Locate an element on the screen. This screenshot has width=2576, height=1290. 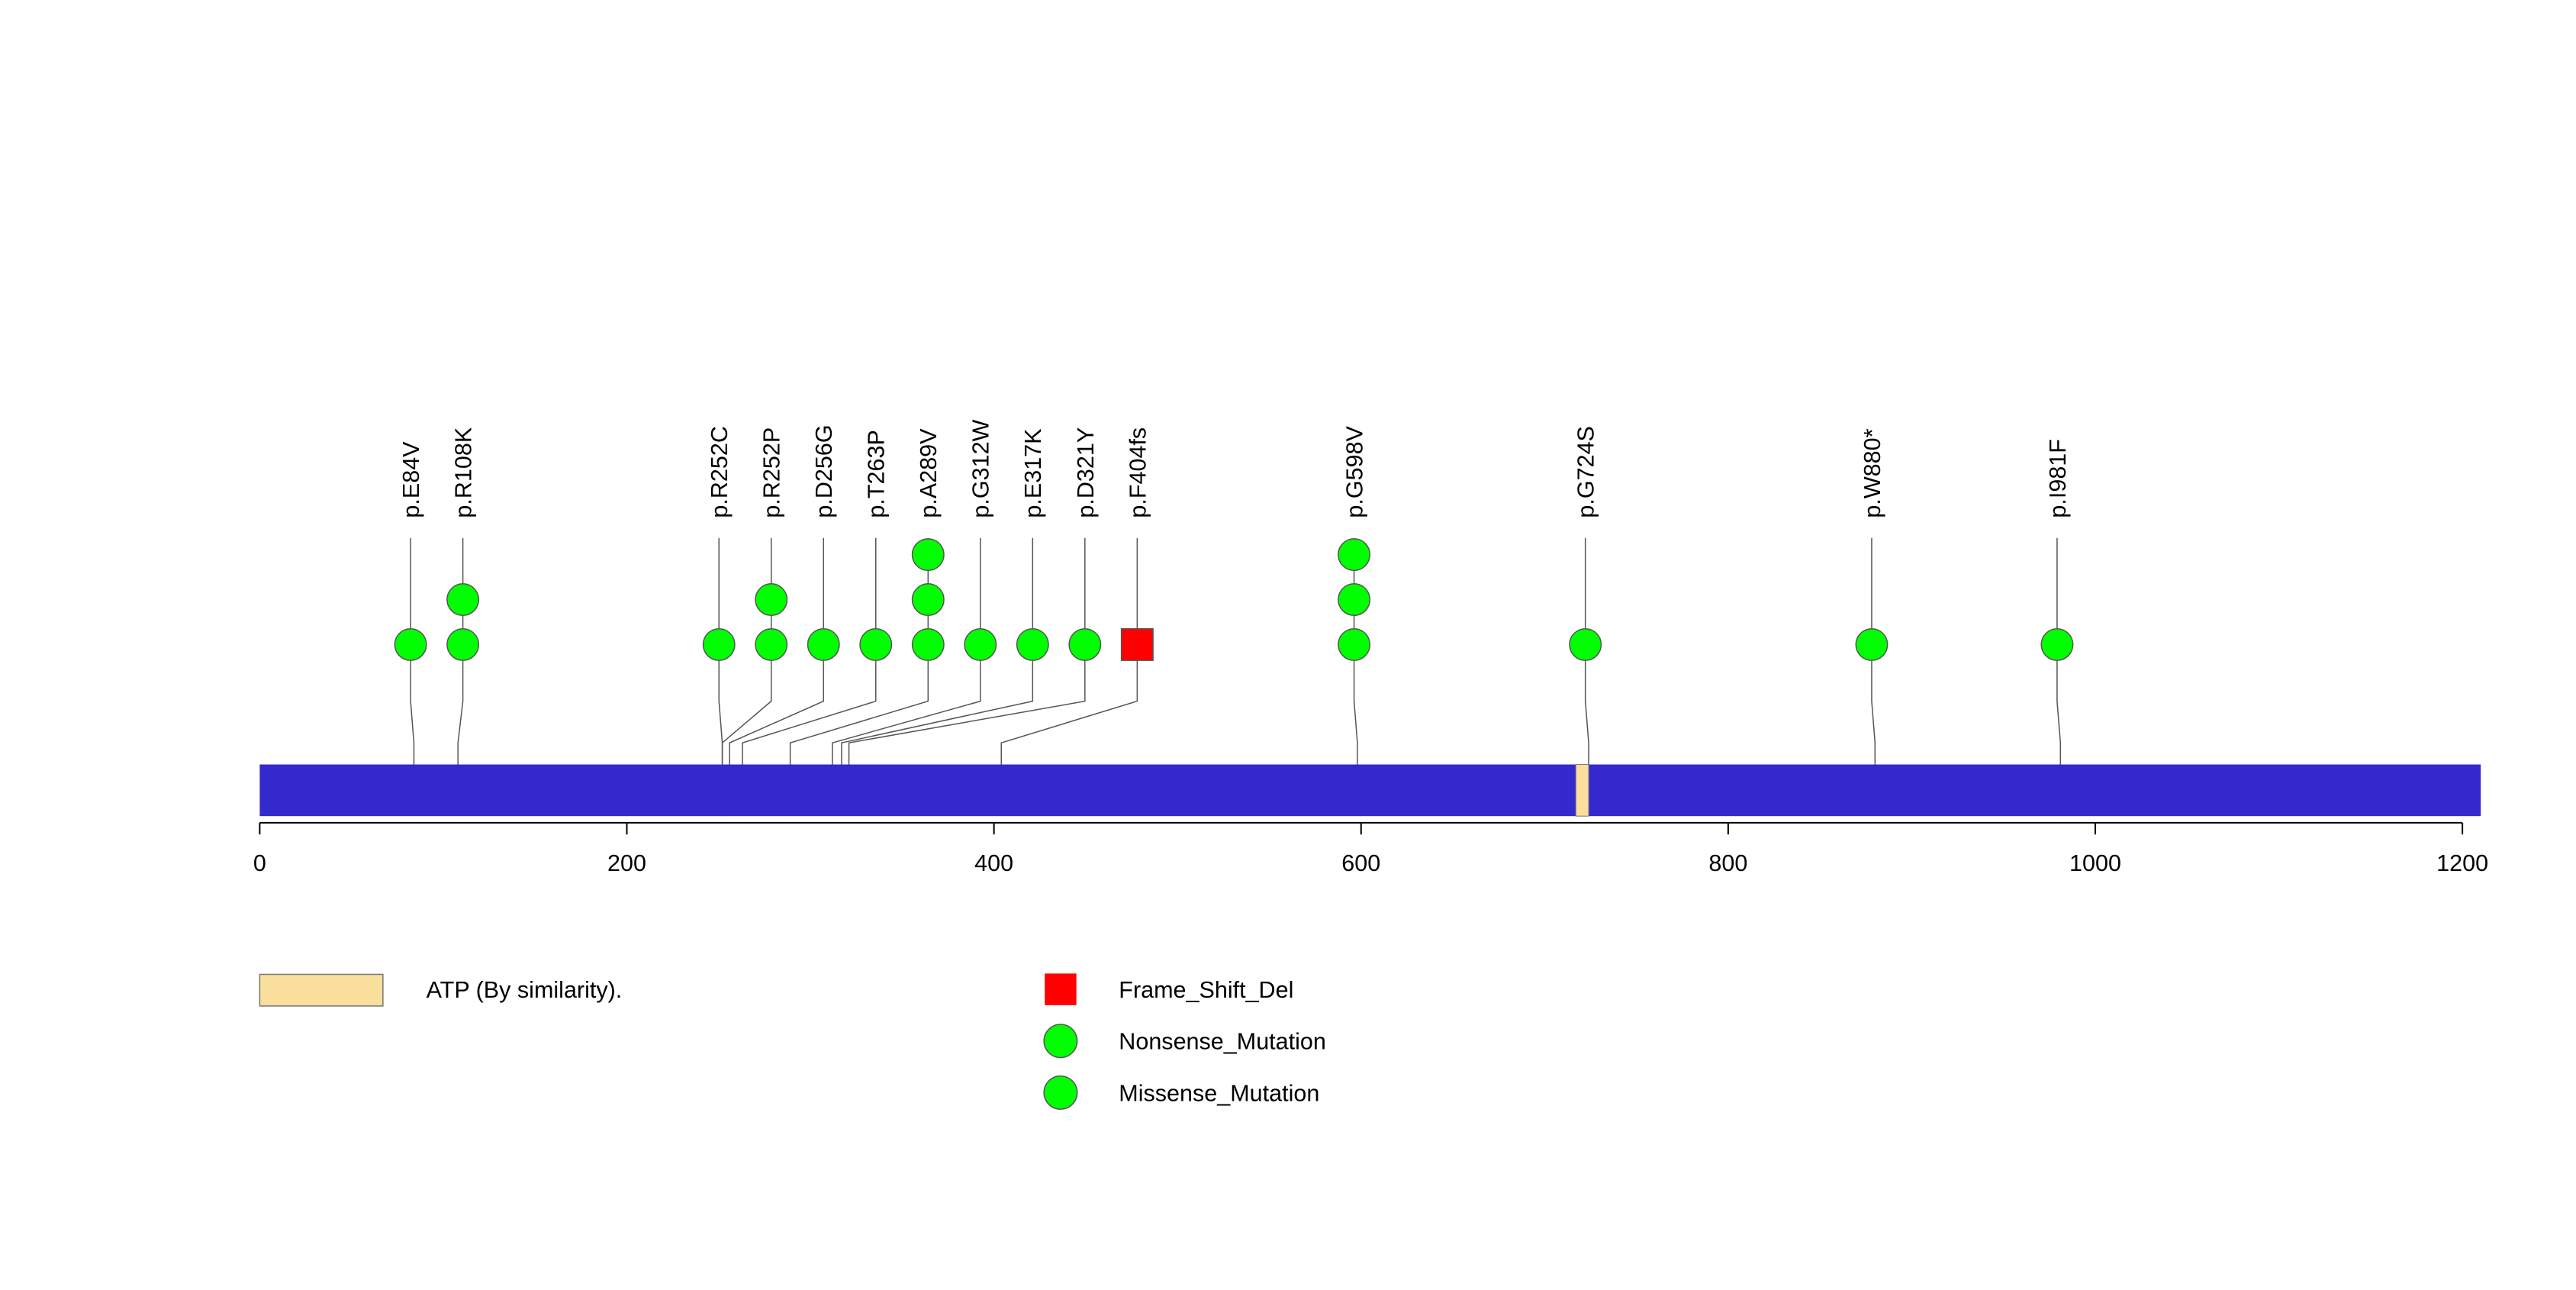
mutation-label: p.G724S is located at coordinates (1586, 472).